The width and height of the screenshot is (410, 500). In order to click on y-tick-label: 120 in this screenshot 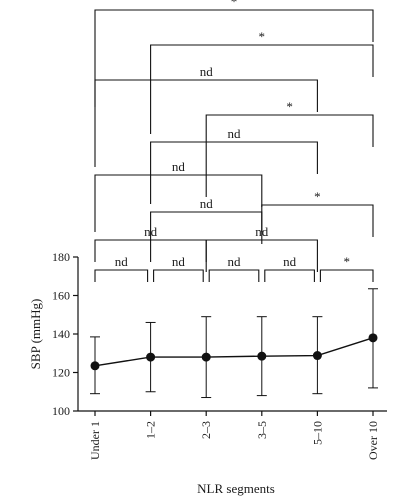, I will do `click(61, 373)`.